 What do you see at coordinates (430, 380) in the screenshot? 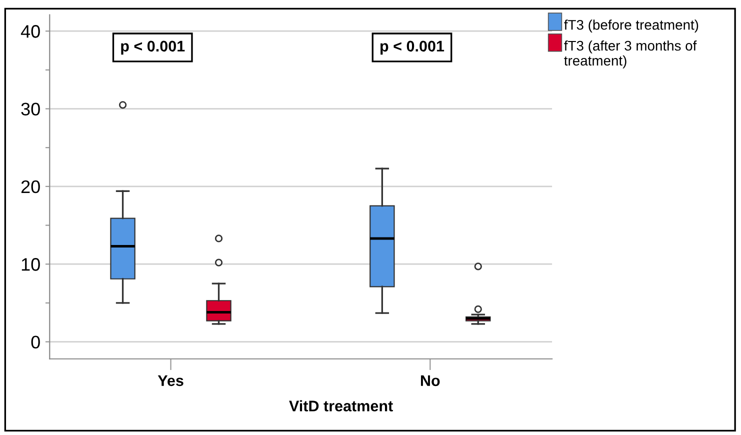
I see `x-tick-label: No` at bounding box center [430, 380].